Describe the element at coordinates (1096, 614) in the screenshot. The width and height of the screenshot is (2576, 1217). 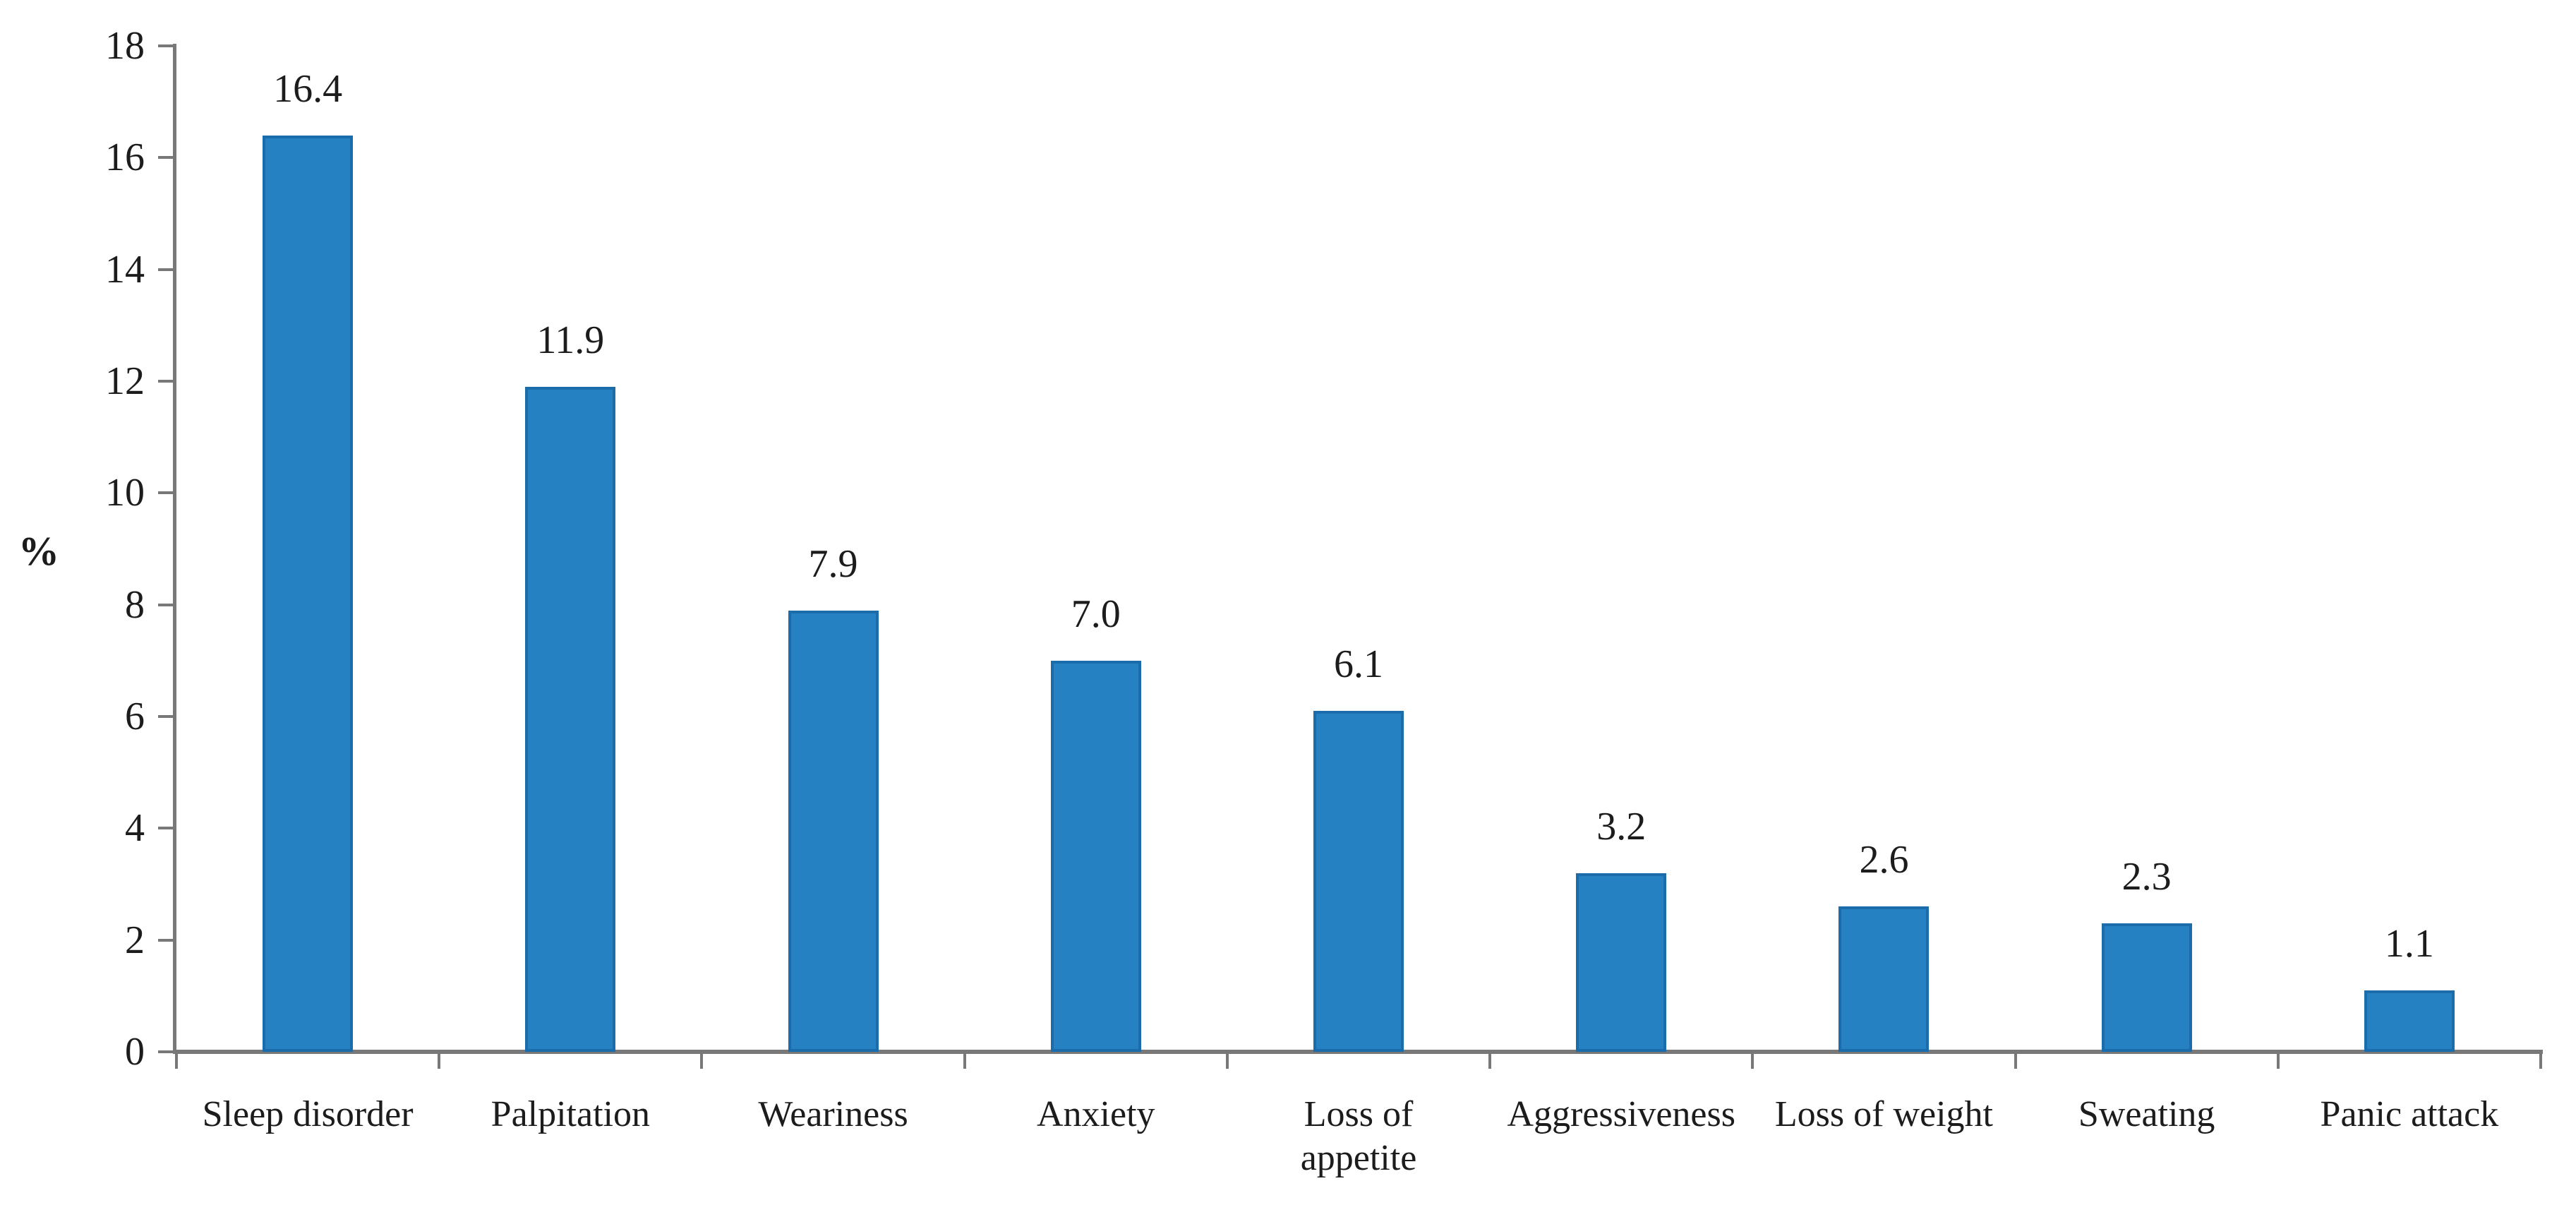
I see `bar-value-label: 7.0` at that location.